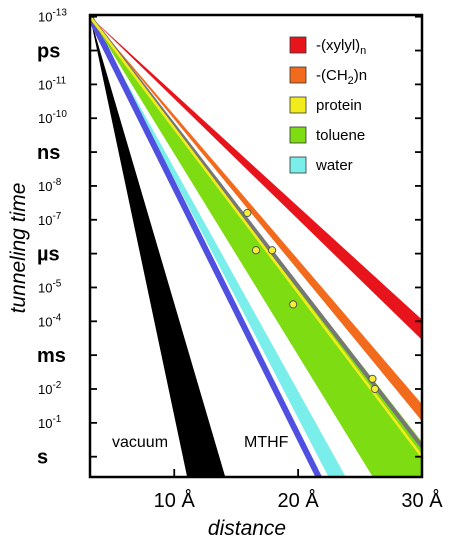 The height and width of the screenshot is (540, 452). I want to click on y-tick-label-exponent: -11, so click(59, 80).